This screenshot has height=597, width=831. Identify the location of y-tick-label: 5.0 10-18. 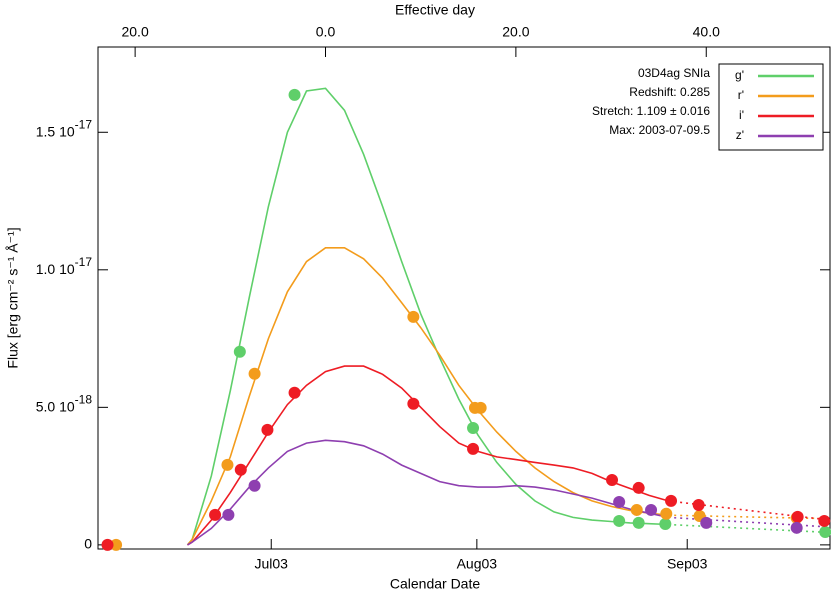
(64, 404).